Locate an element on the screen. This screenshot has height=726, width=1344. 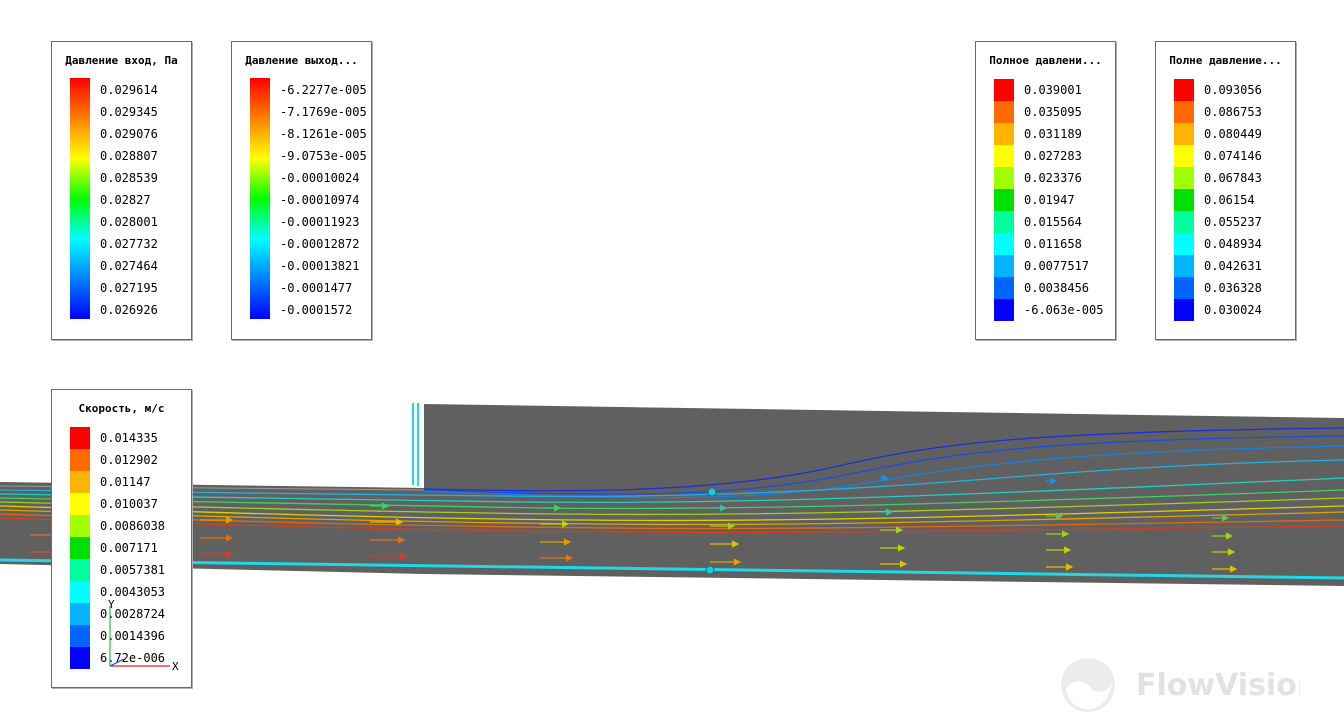
logo-text: FlowVision is located at coordinates (1218, 685).